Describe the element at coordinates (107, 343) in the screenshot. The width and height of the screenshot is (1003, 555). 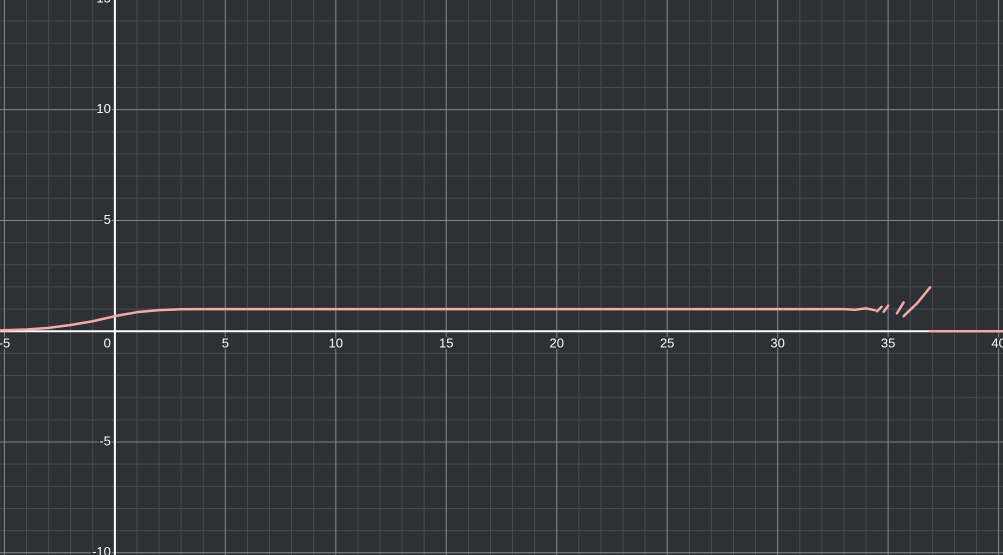
I see `x-tick-label: 0` at that location.